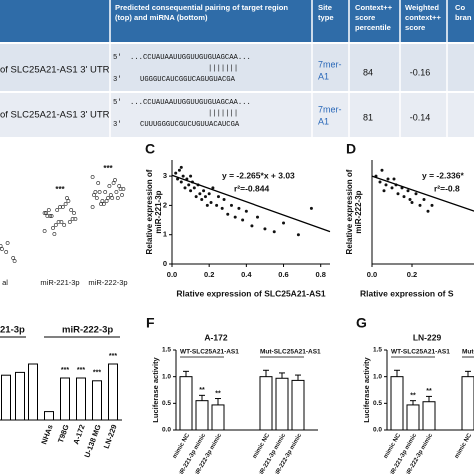 The height and width of the screenshot is (474, 474). I want to click on equation: y = -2.336*, so click(443, 175).